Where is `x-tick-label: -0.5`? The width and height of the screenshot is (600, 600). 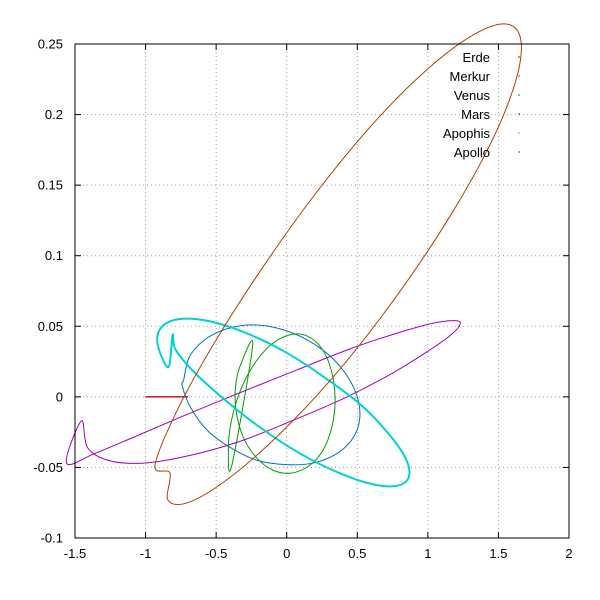
x-tick-label: -0.5 is located at coordinates (216, 553).